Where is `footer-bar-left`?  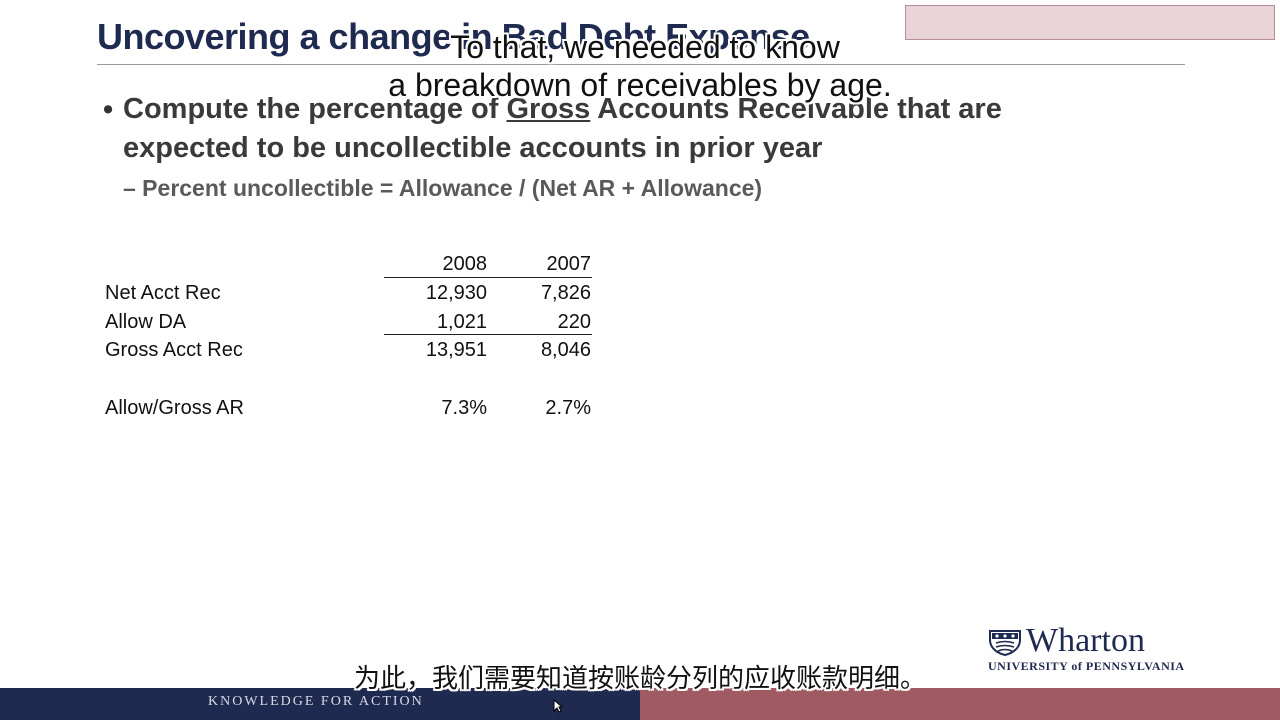
footer-bar-left is located at coordinates (320, 704).